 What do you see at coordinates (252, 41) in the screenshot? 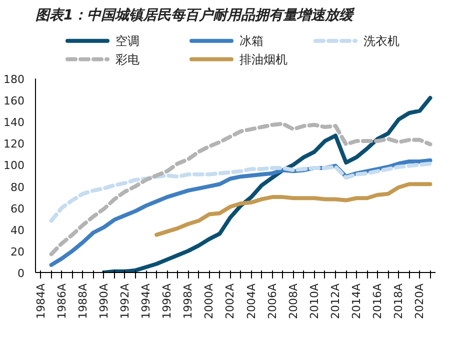
I see `legend-label: 冰箱` at bounding box center [252, 41].